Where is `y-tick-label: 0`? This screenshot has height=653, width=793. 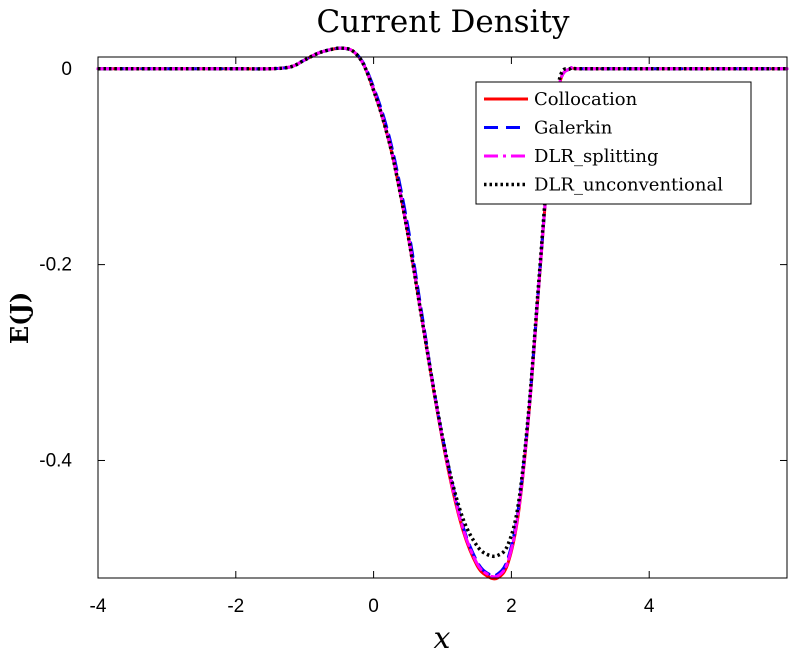
y-tick-label: 0 is located at coordinates (66, 69).